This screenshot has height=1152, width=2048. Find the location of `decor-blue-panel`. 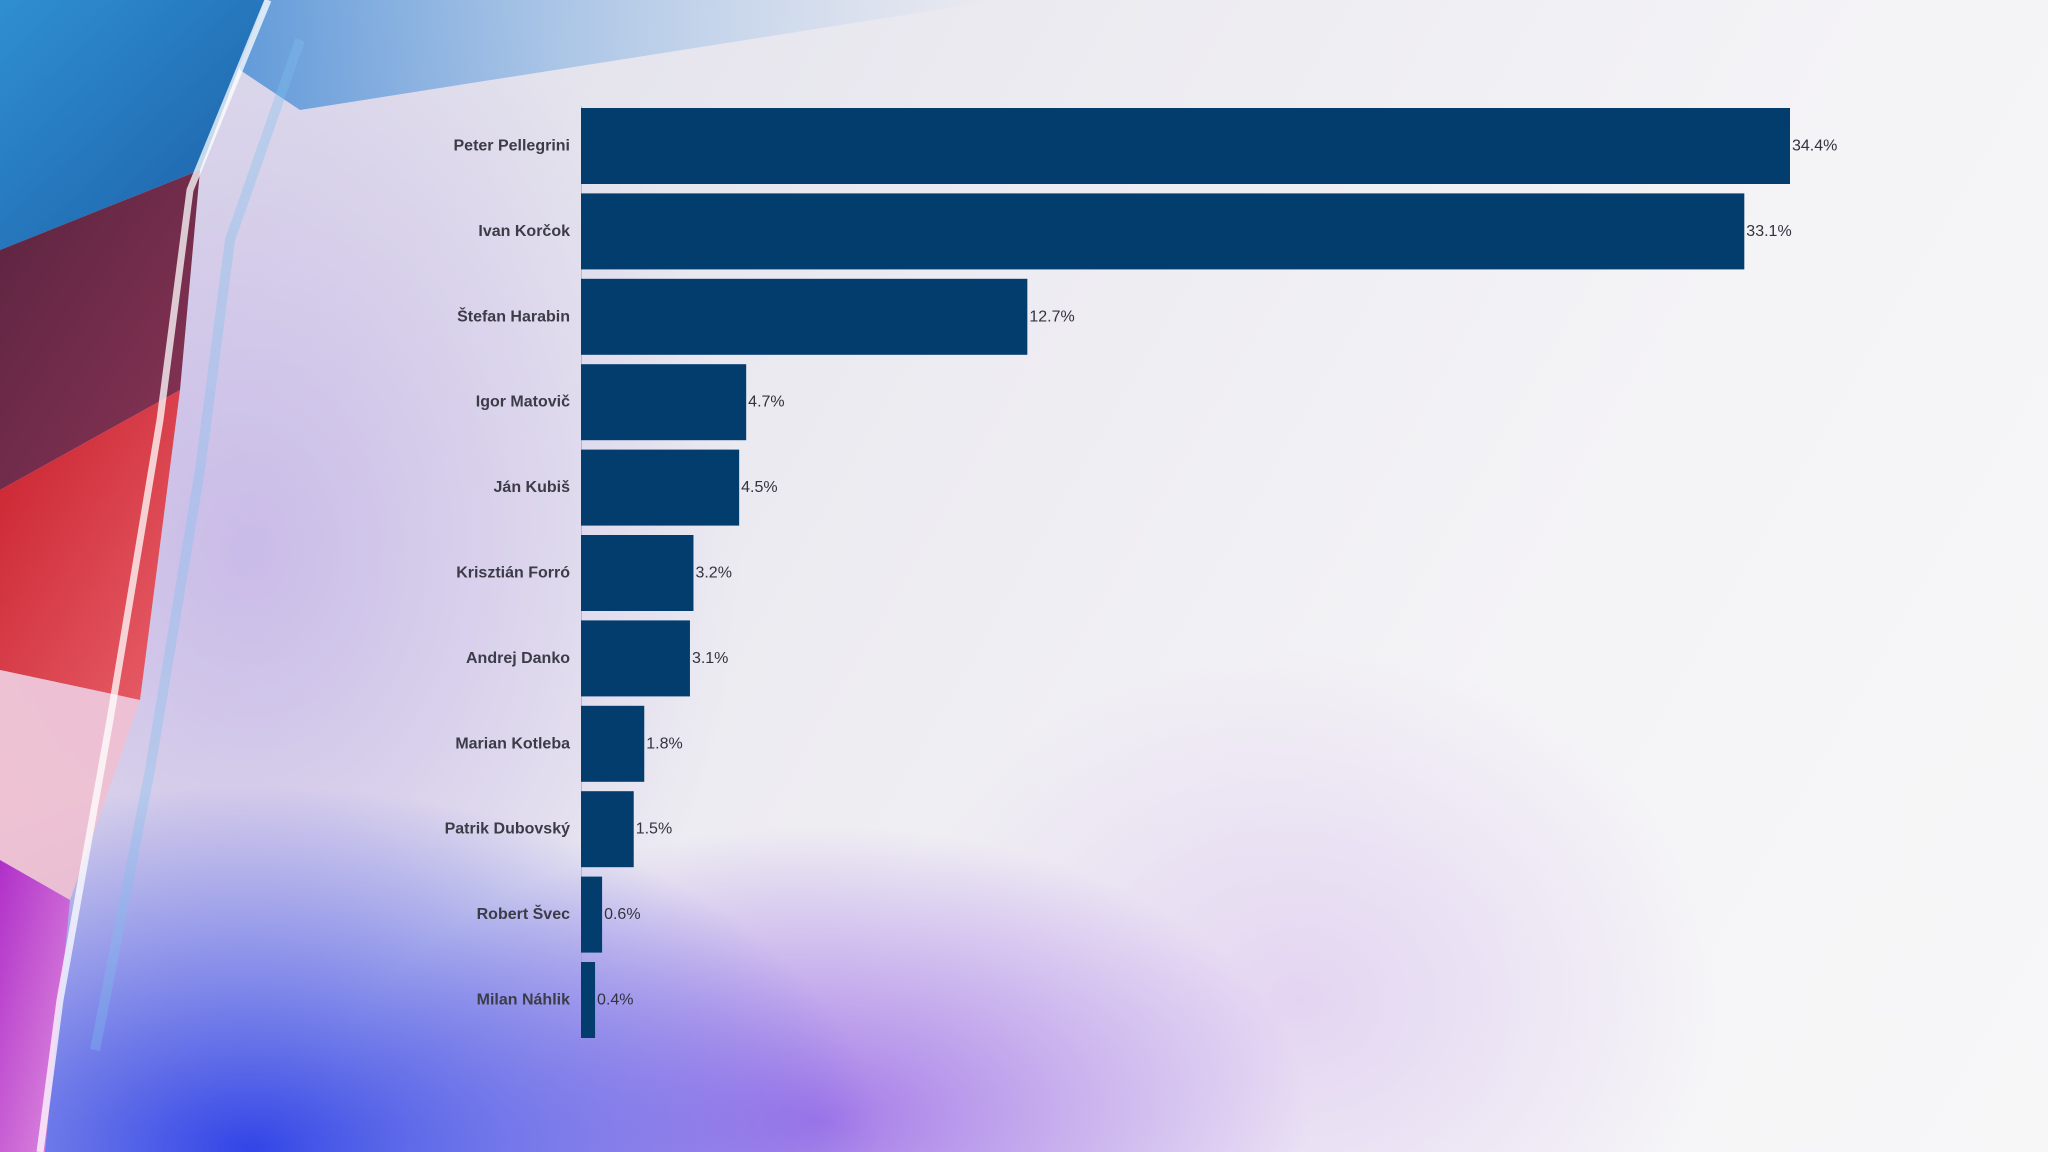

decor-blue-panel is located at coordinates (132, 125).